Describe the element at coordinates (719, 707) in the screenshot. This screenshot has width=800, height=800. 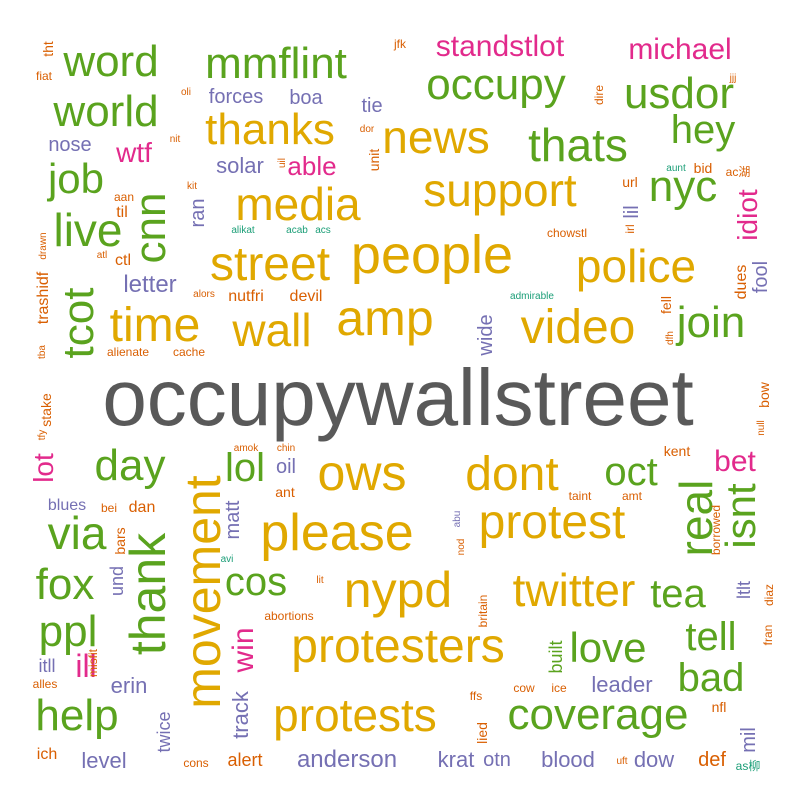
I see `word-108: nfl` at that location.